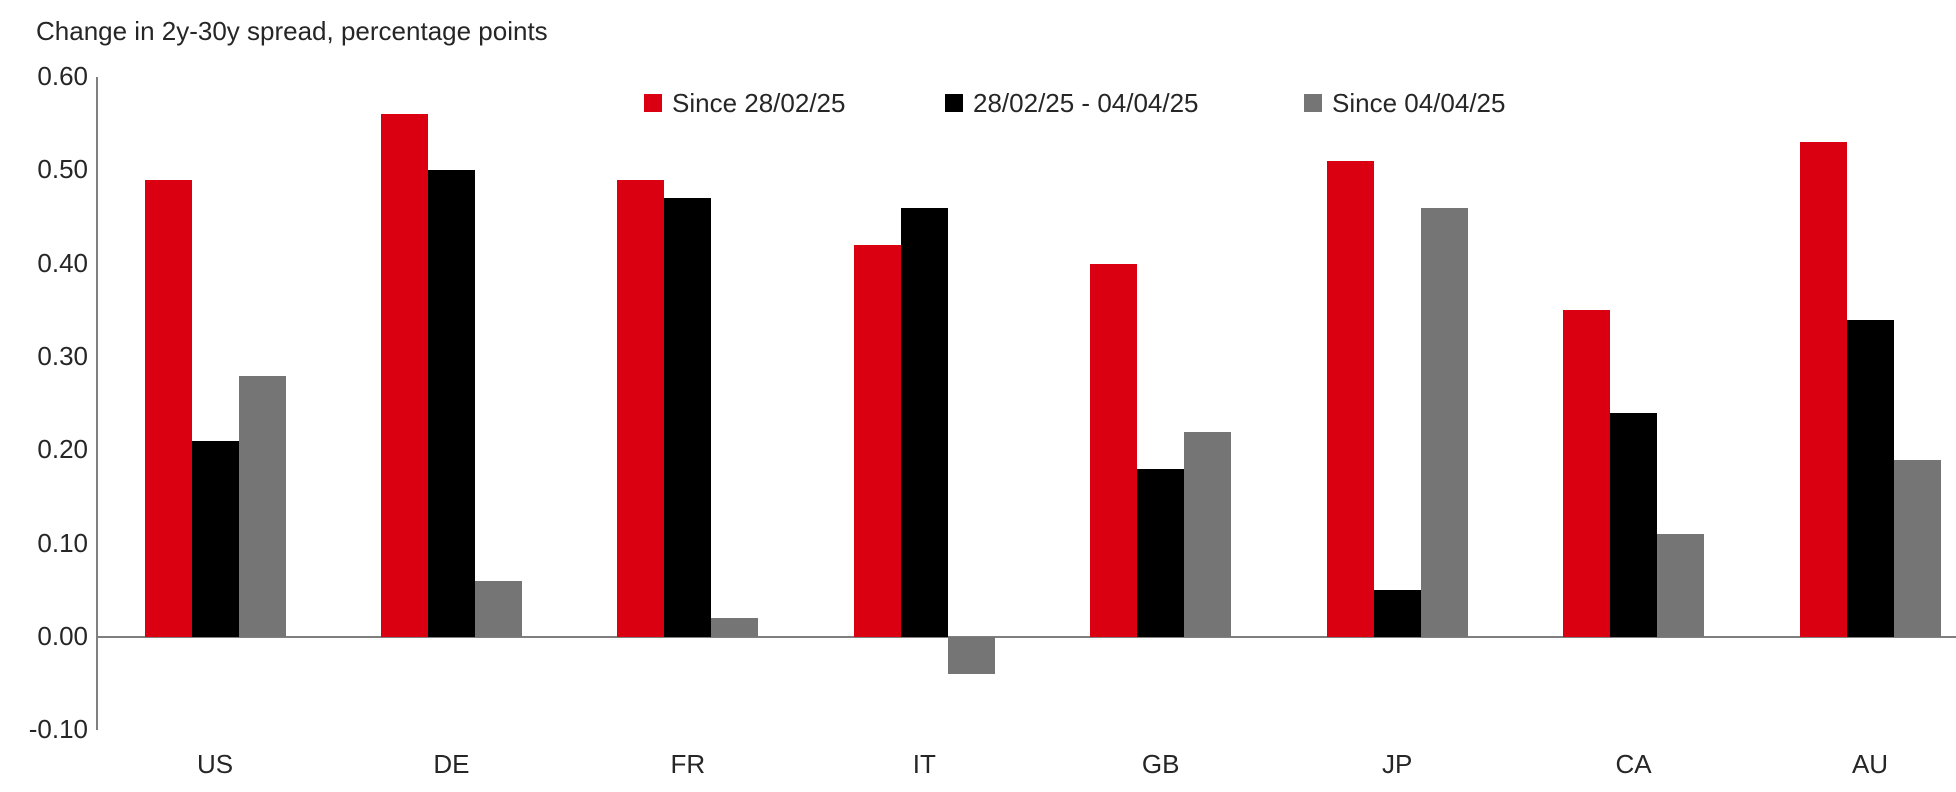  What do you see at coordinates (1160, 764) in the screenshot?
I see `x-category-label-gb: GB` at bounding box center [1160, 764].